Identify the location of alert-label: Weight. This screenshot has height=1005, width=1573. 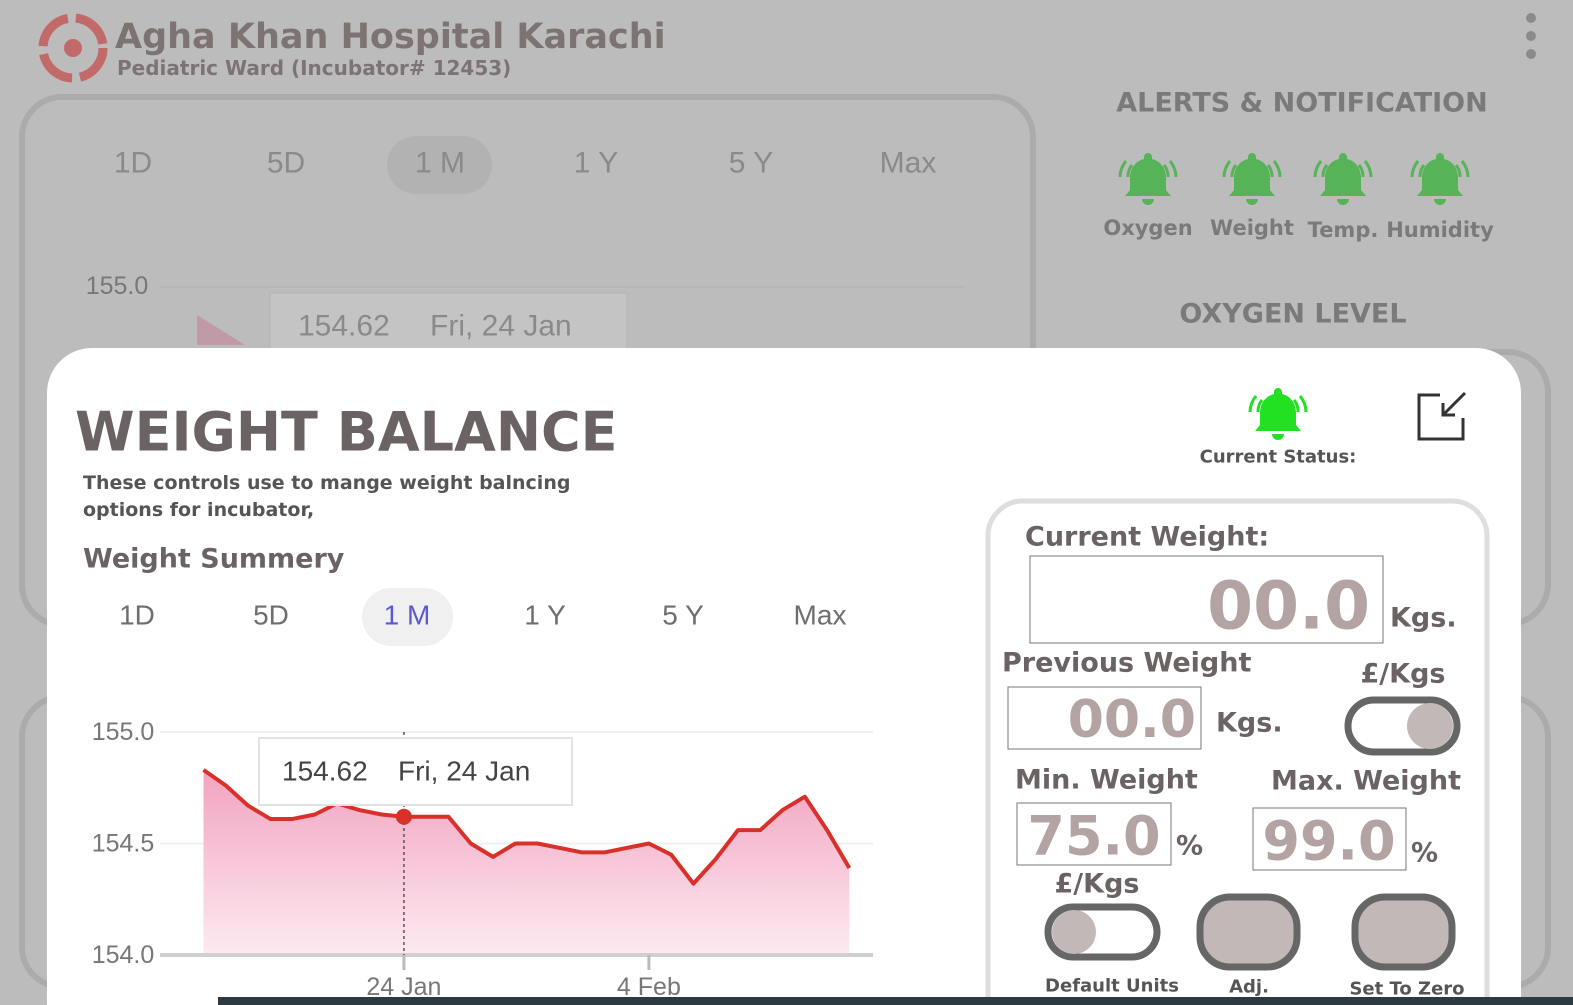
(1252, 228).